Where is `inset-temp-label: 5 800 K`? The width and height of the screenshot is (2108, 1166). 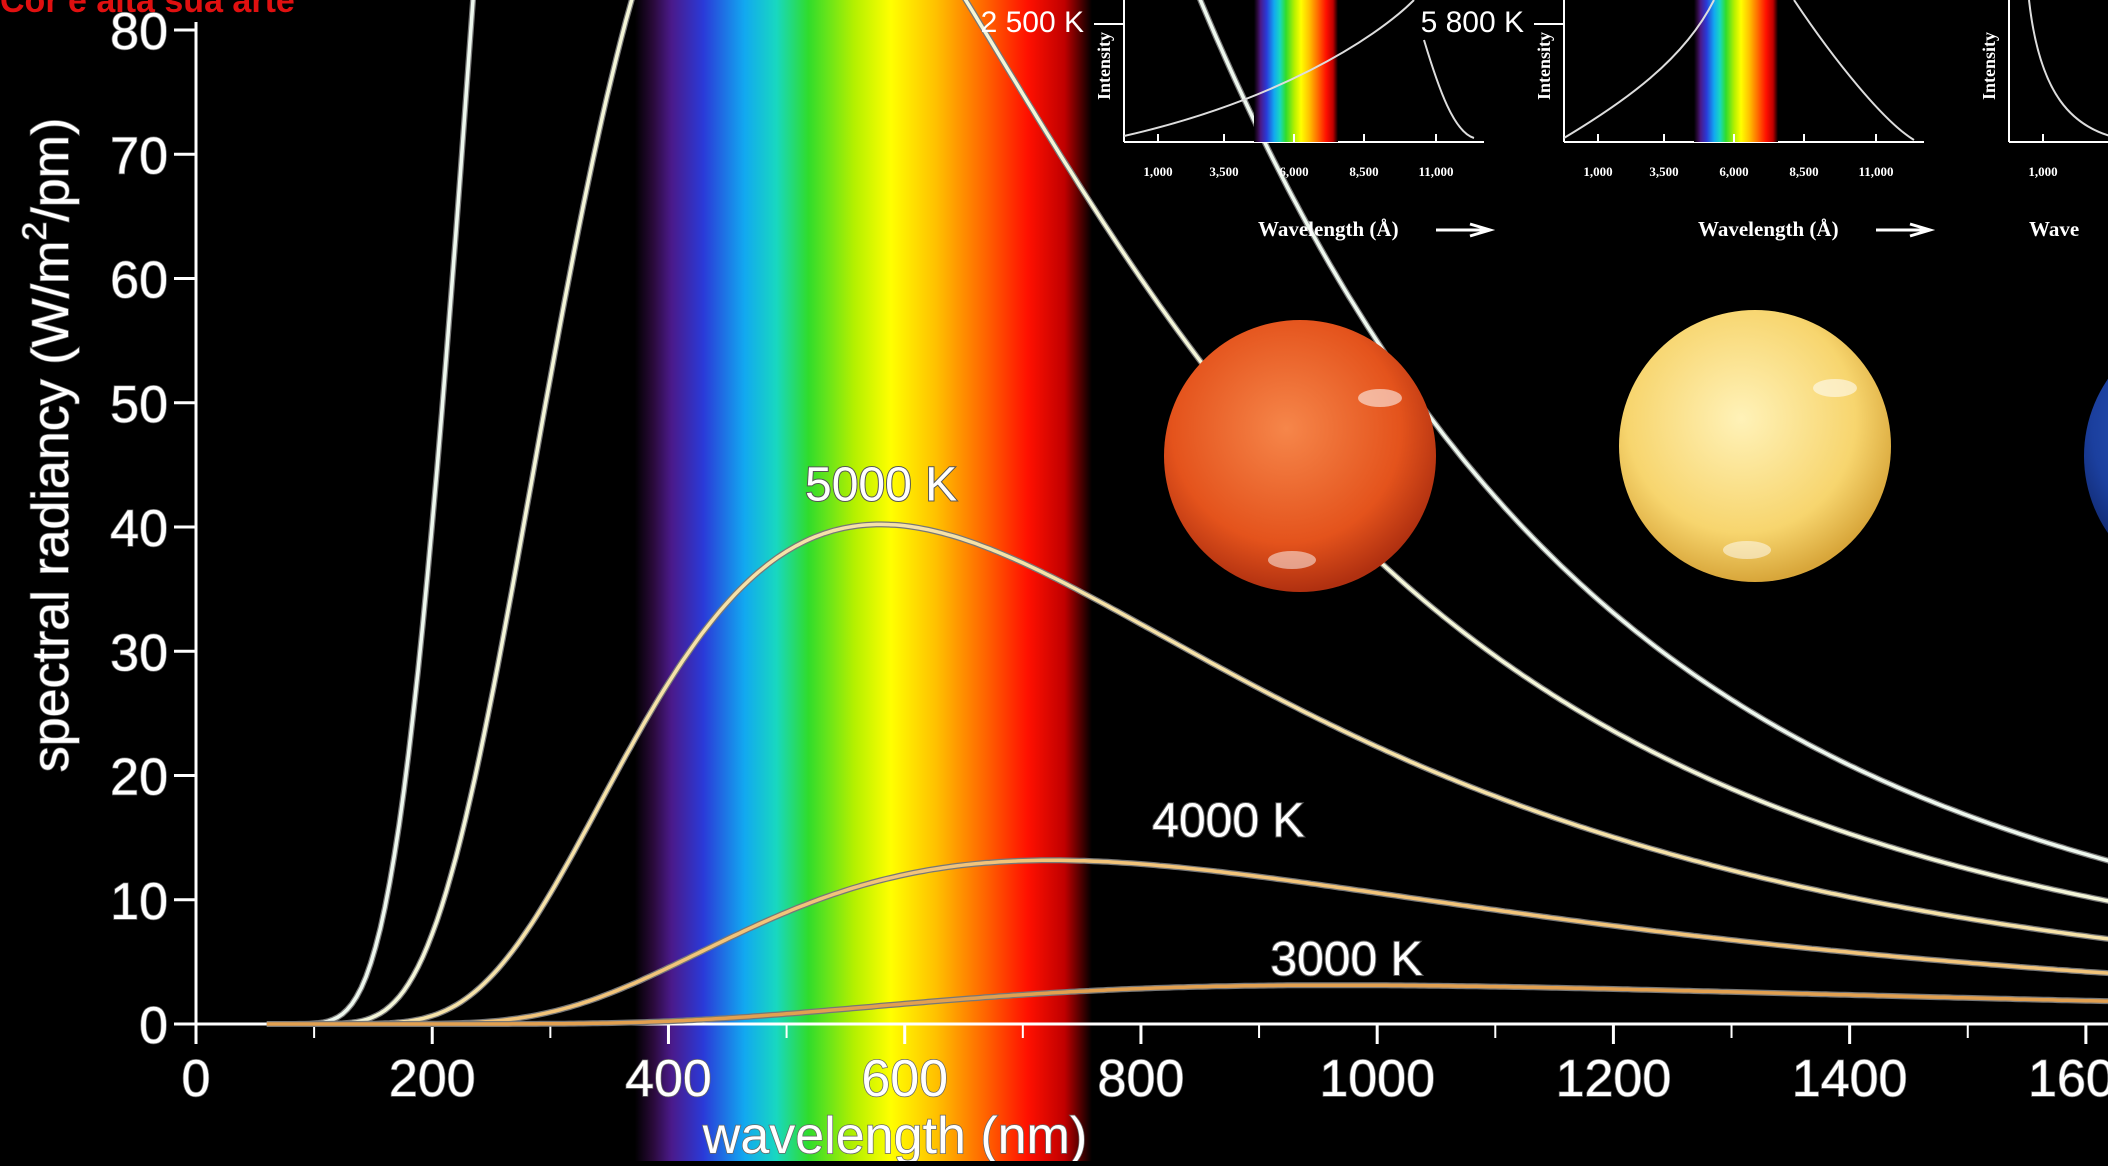 inset-temp-label: 5 800 K is located at coordinates (1472, 22).